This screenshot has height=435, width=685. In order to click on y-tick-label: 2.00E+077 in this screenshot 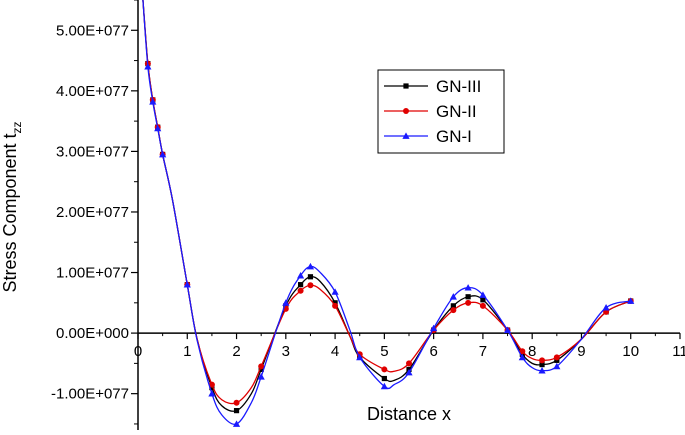, I will do `click(92, 212)`.